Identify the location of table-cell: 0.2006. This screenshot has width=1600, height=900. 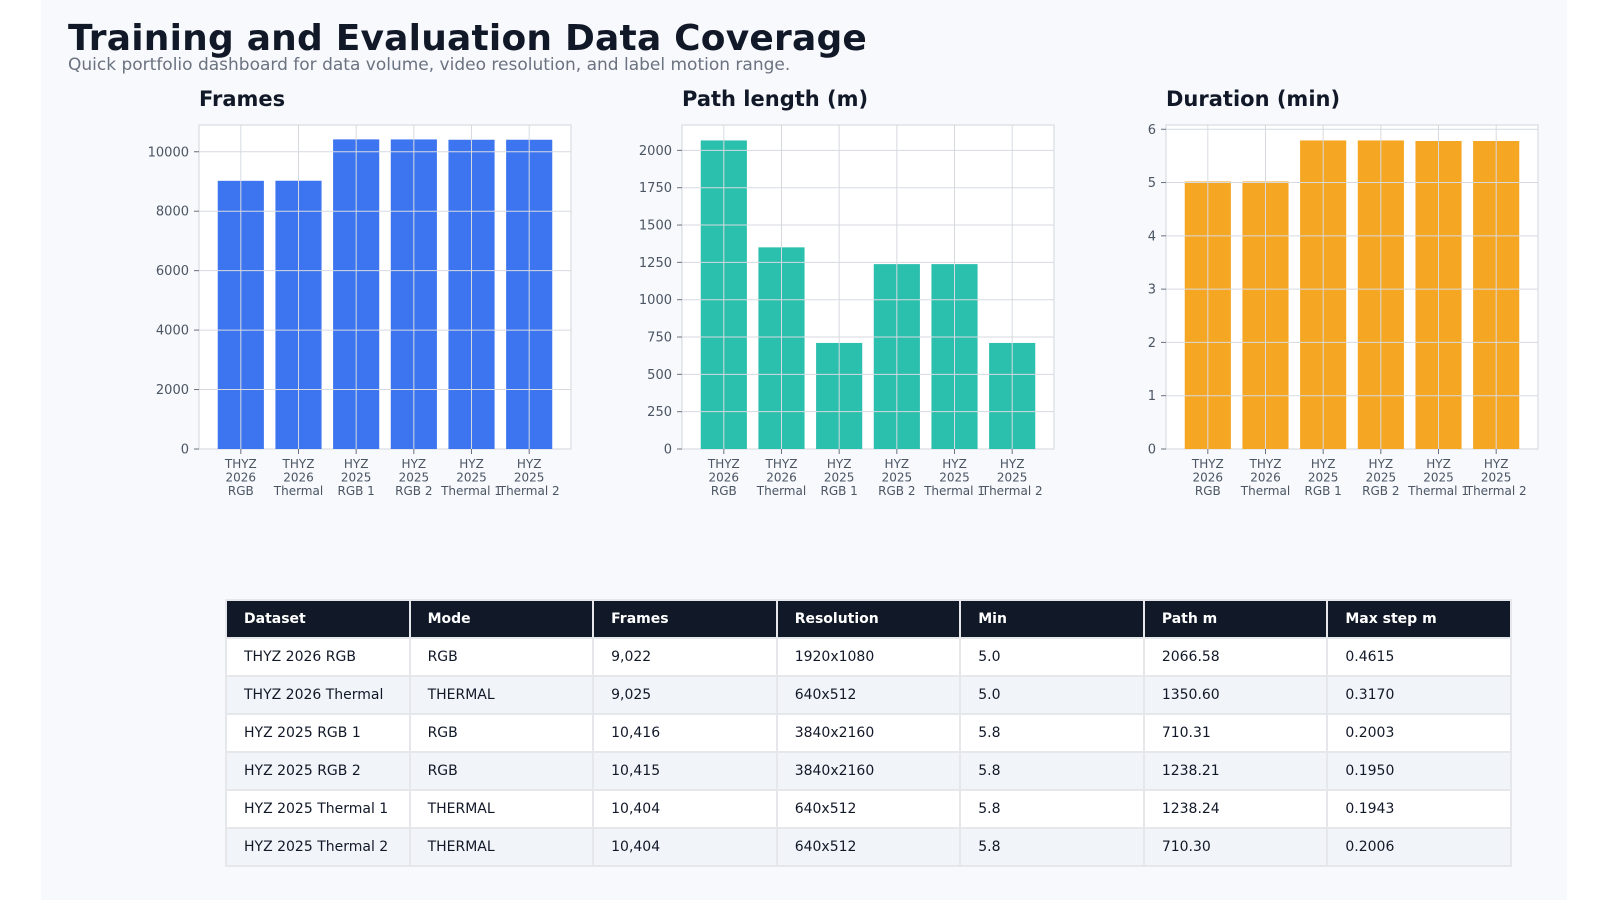
(1419, 847).